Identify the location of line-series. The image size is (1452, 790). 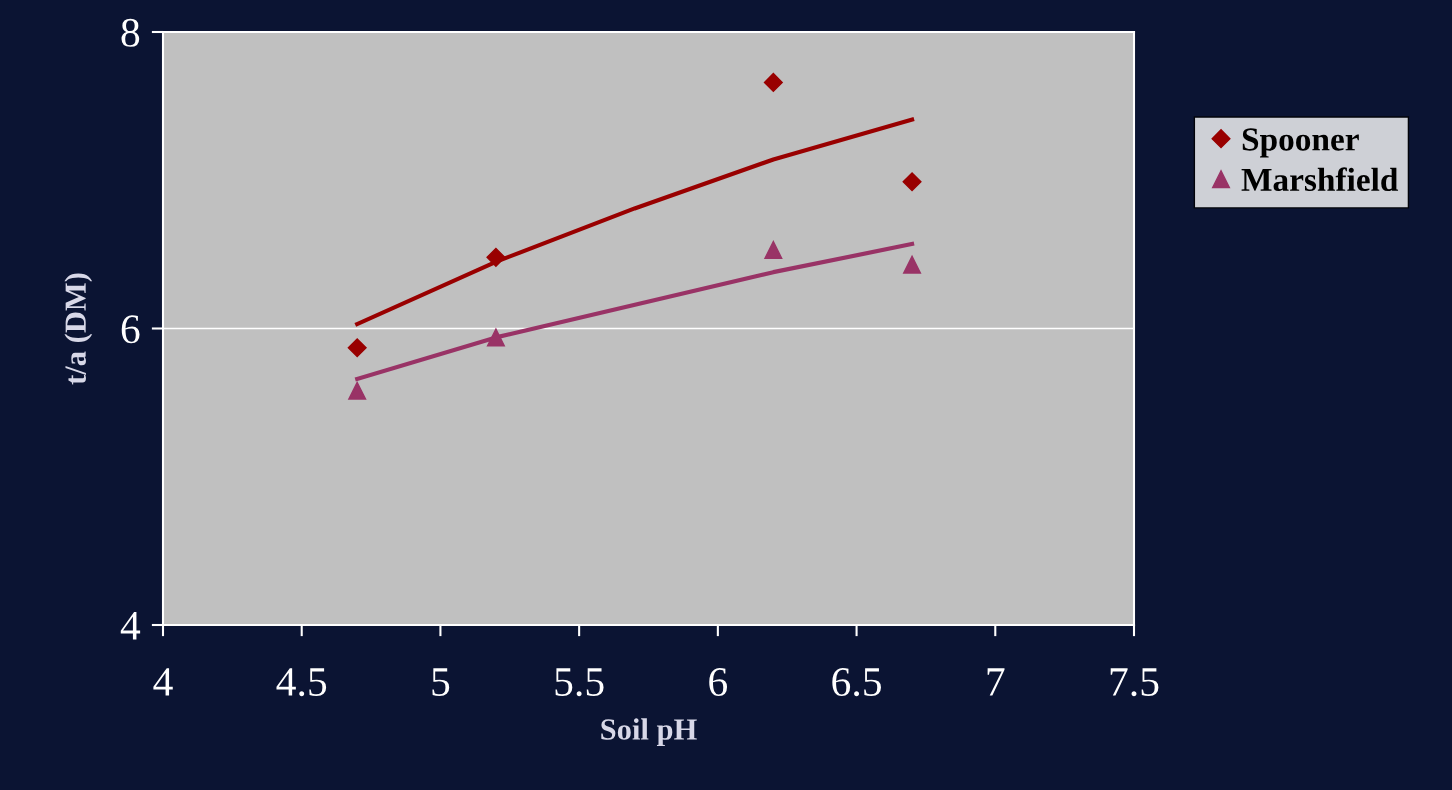
(635, 222).